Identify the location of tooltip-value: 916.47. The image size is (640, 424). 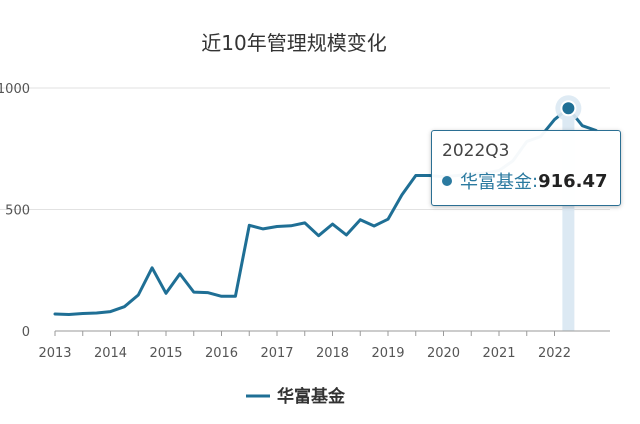
(573, 181).